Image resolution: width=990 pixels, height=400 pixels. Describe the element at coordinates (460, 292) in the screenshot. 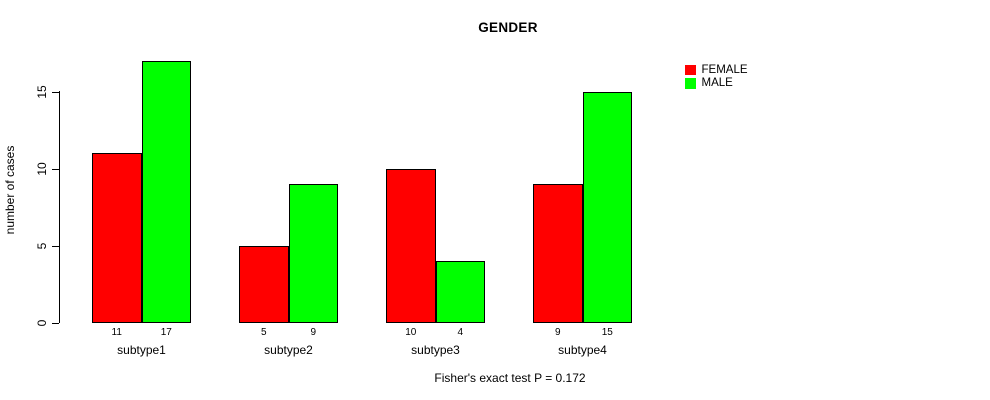

I see `bar-male-subtype3` at that location.